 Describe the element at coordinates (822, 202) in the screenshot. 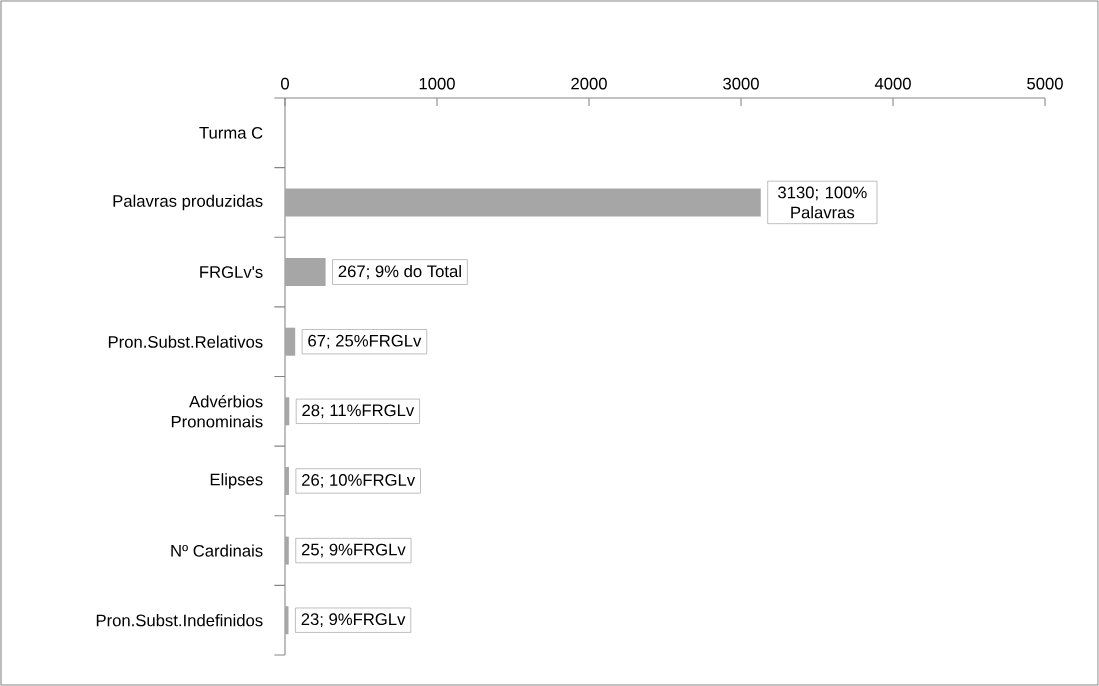

I see `data-label: 3130; 100% Palavras` at that location.